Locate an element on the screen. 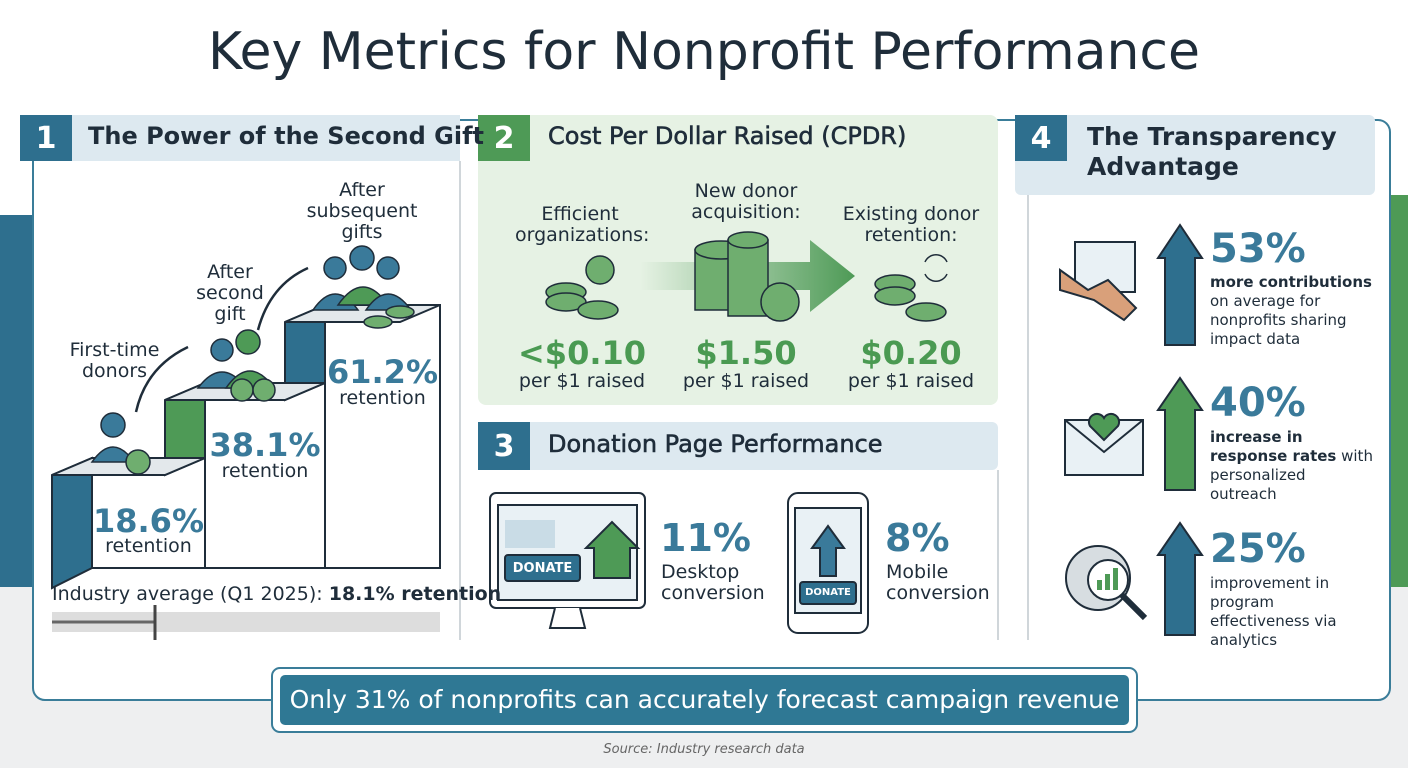 The image size is (1408, 768). panel-title: The Transparency Advantage is located at coordinates (1212, 151).